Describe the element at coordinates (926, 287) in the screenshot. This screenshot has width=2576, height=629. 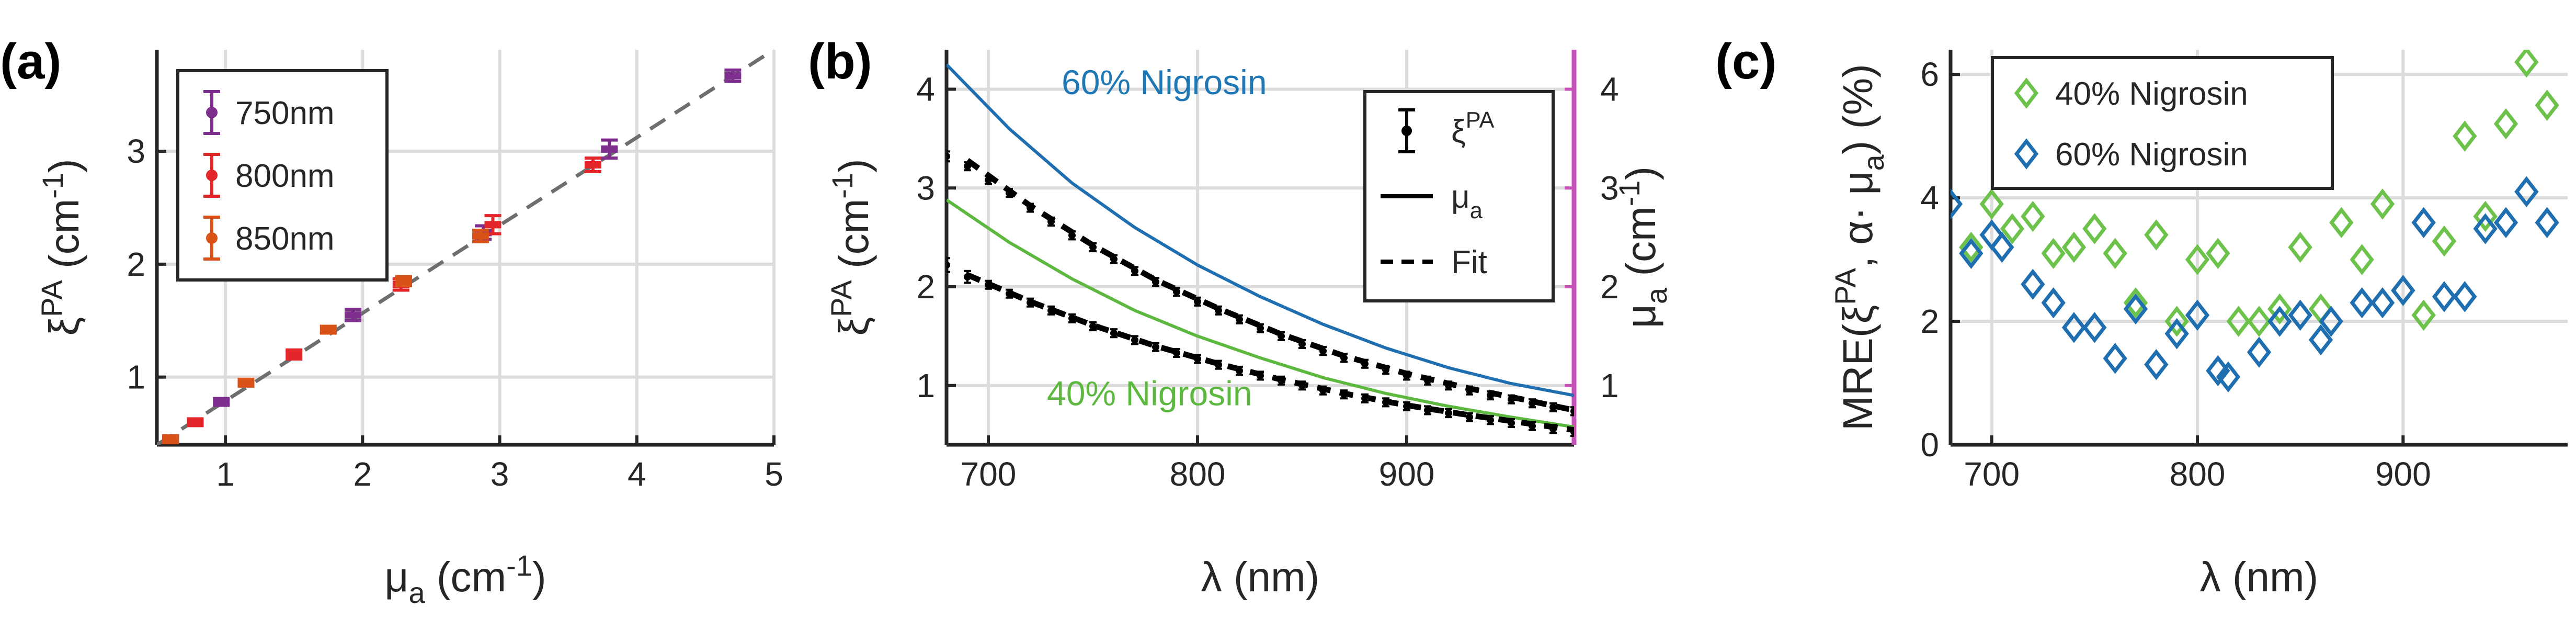
I see `y-tick-label: 2` at that location.